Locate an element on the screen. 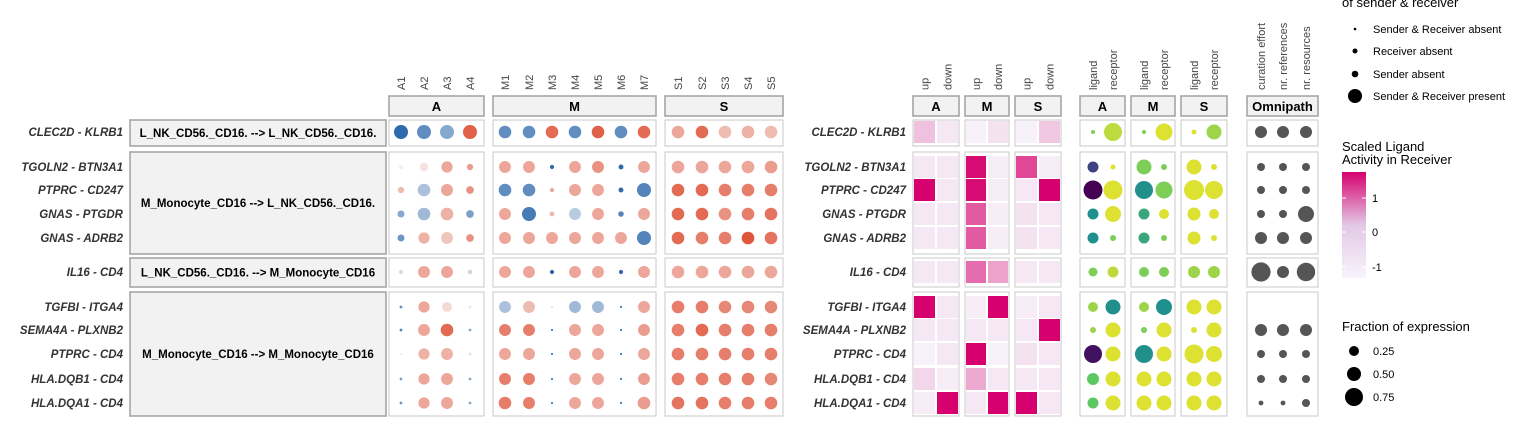 Image resolution: width=1536 pixels, height=432 pixels. dot-panel-M: M M1 M2 M3 M4 M5 M6 M7 is located at coordinates (574, 246).